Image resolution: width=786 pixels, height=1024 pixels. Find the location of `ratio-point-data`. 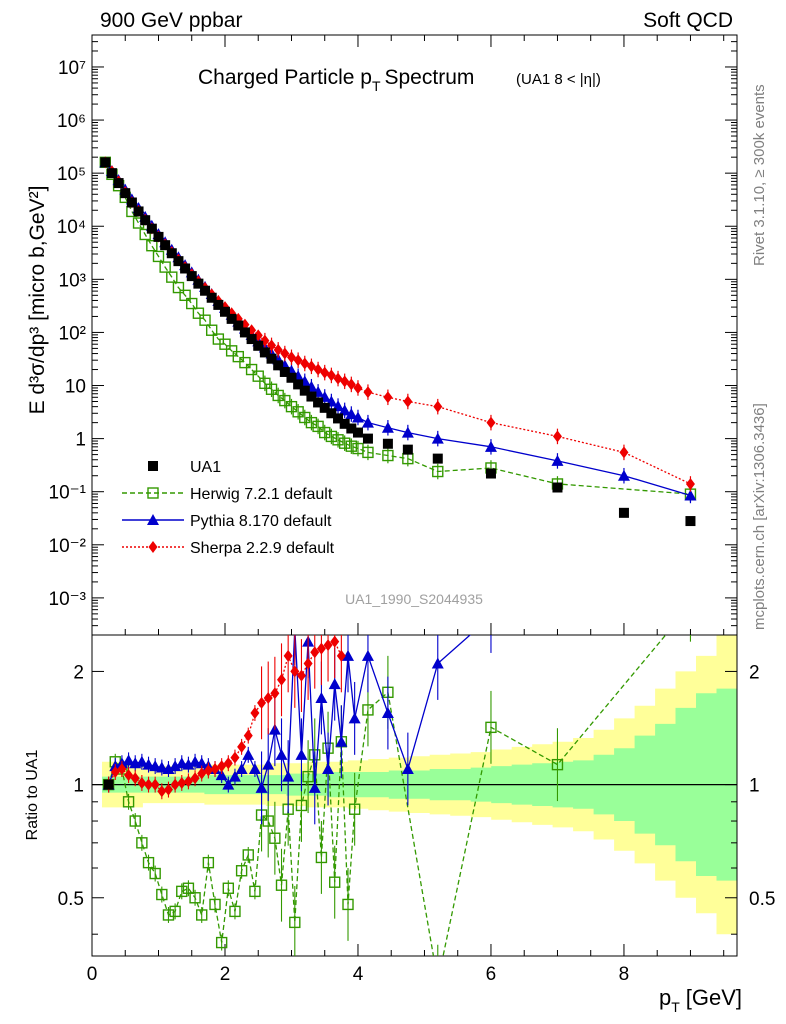

ratio-point-data is located at coordinates (108, 784).